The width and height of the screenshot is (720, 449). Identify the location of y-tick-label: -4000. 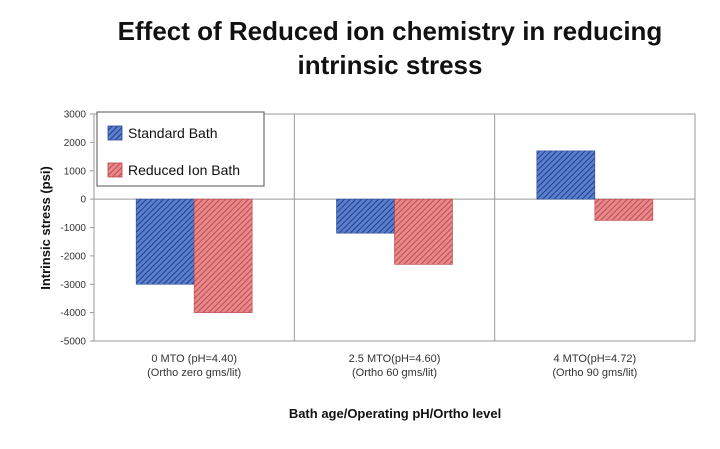
(73, 313).